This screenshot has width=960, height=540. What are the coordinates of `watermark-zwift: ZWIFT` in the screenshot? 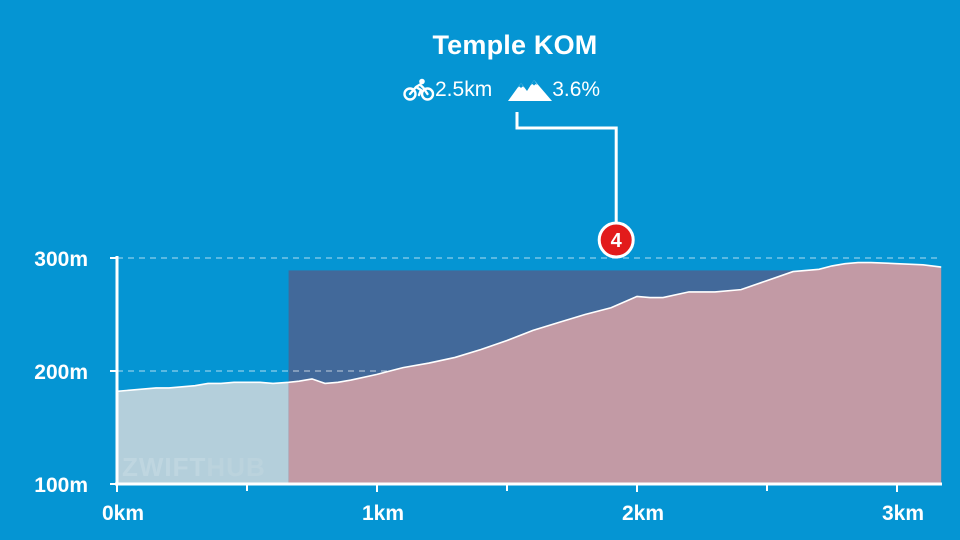 It's located at (164, 467).